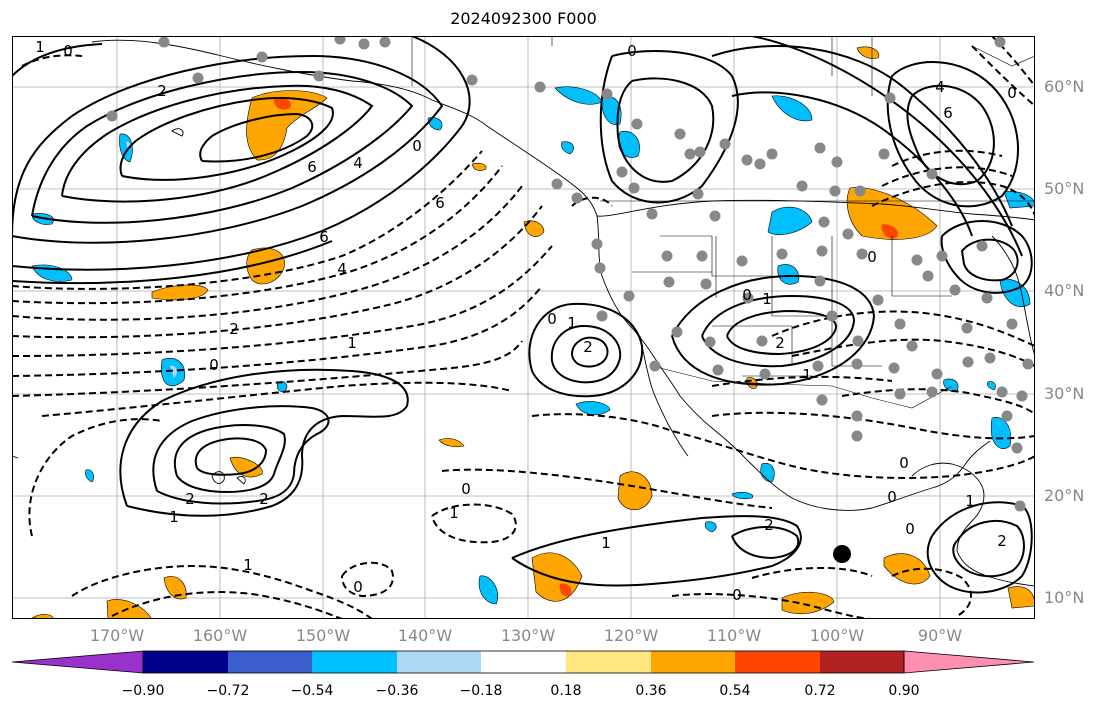 The height and width of the screenshot is (712, 1105). Describe the element at coordinates (940, 635) in the screenshot. I see `lon-label: 90°W` at that location.